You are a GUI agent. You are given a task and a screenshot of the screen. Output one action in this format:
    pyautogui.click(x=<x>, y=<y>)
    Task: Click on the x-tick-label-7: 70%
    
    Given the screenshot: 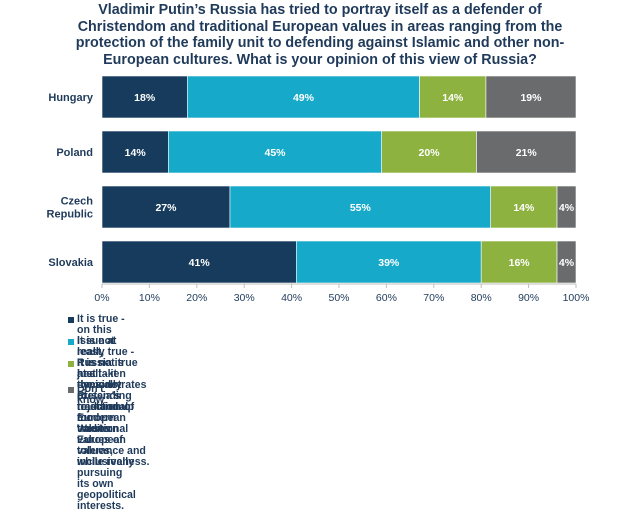 What is the action you would take?
    pyautogui.click(x=433, y=298)
    